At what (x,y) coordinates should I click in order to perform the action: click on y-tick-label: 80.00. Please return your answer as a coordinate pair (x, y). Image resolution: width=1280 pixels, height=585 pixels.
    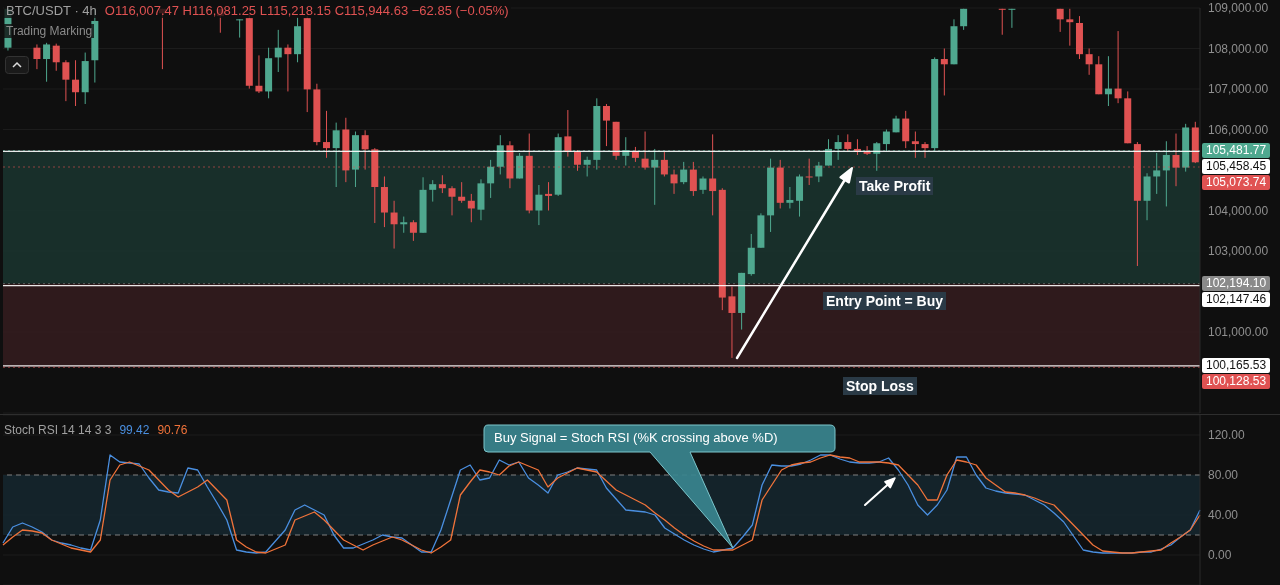
    Looking at the image, I should click on (1223, 475).